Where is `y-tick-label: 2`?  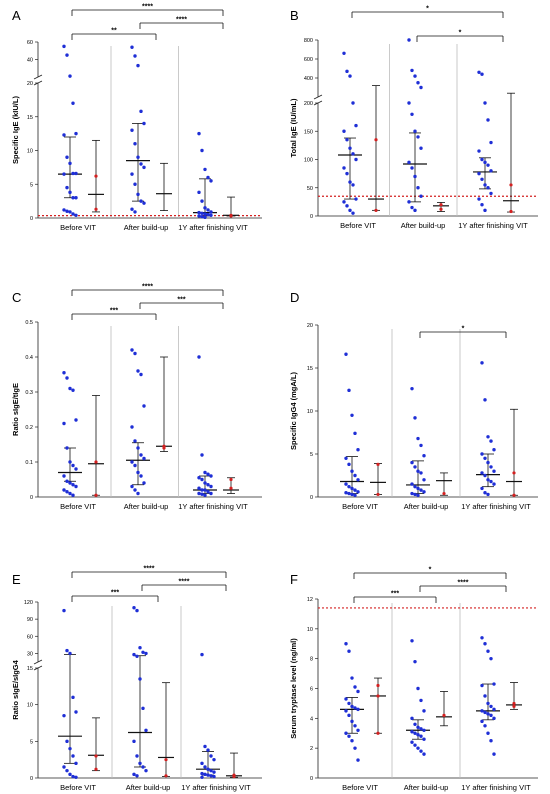 y-tick-label: 2 is located at coordinates (311, 749).